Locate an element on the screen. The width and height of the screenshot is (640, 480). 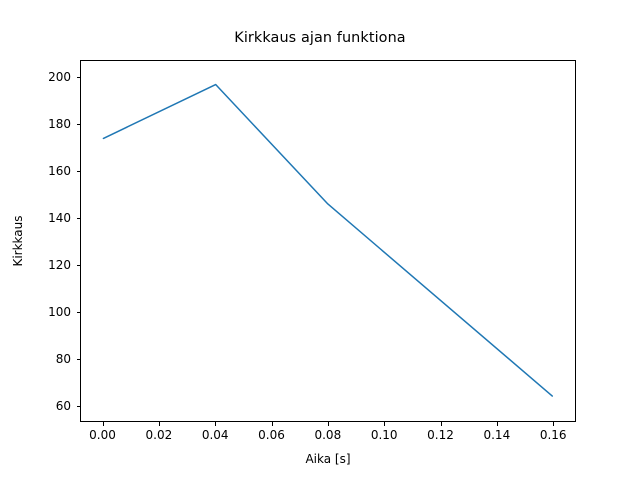
y-tick-label-3: 120 is located at coordinates (59, 265).